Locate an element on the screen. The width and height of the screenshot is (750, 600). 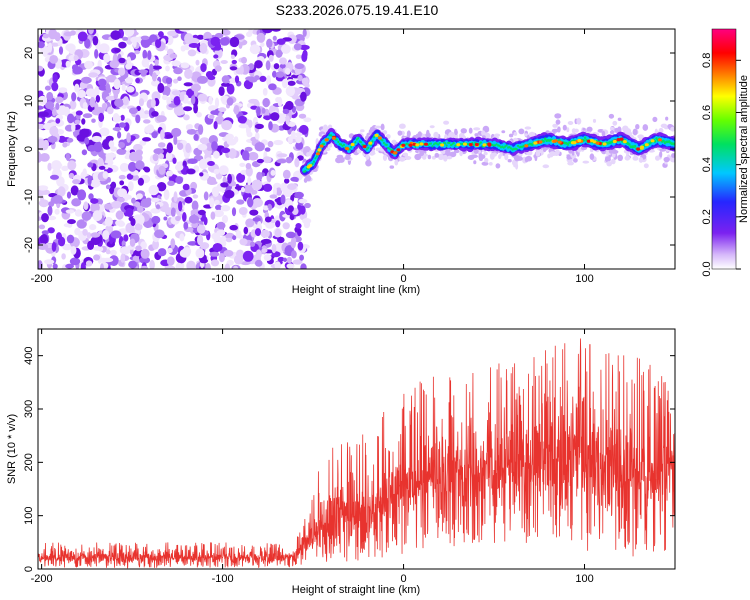
spectrogram-y-tick-label: 20 is located at coordinates (29, 53).